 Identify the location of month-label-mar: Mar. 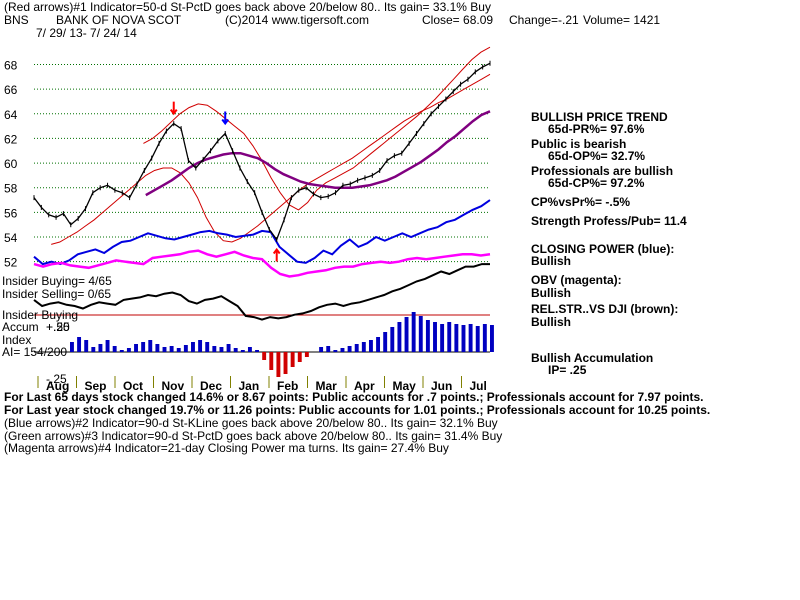
(327, 386).